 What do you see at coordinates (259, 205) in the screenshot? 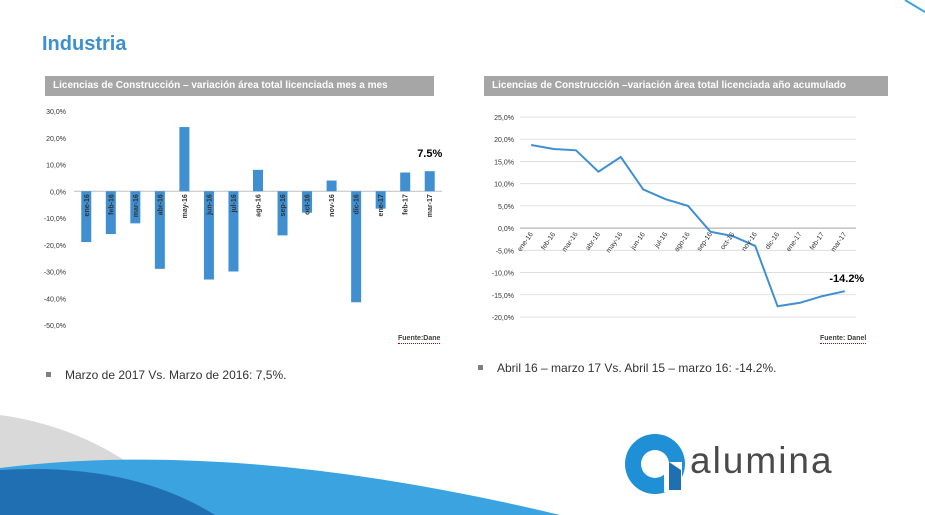
I see `x-tick-label: ago-16` at bounding box center [259, 205].